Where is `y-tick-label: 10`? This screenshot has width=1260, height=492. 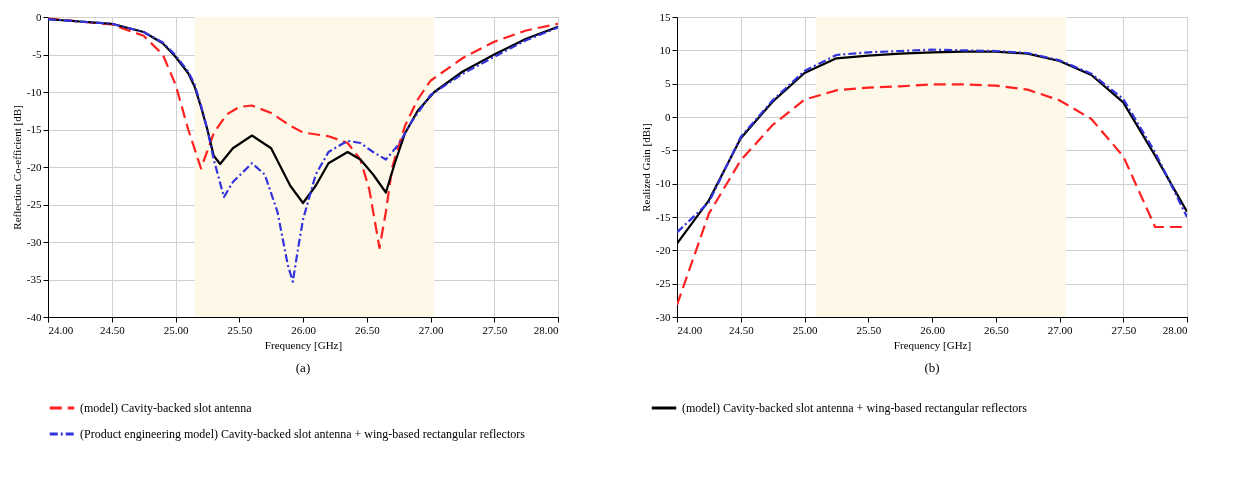
y-tick-label: 10 is located at coordinates (665, 49).